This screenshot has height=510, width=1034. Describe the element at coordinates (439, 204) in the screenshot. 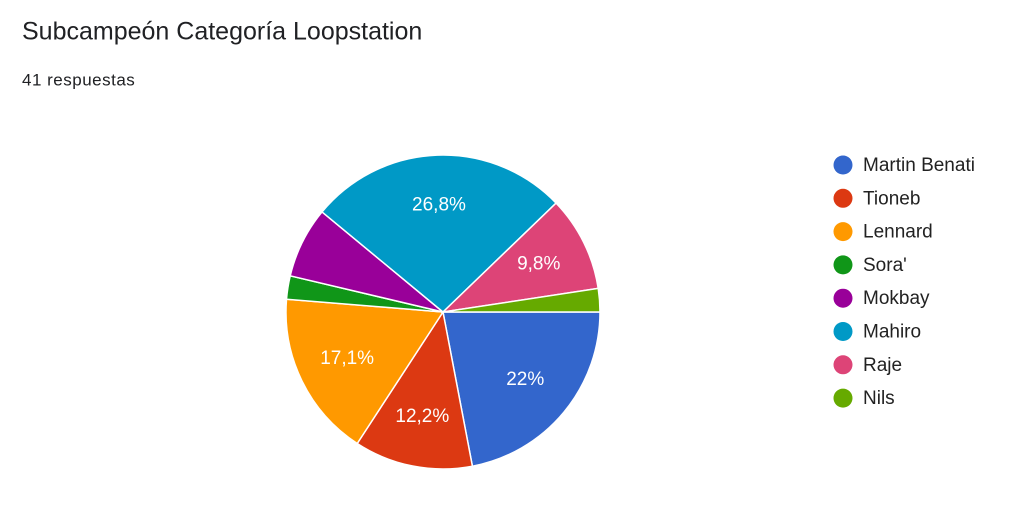

I see `slice-label: 26,8%` at that location.